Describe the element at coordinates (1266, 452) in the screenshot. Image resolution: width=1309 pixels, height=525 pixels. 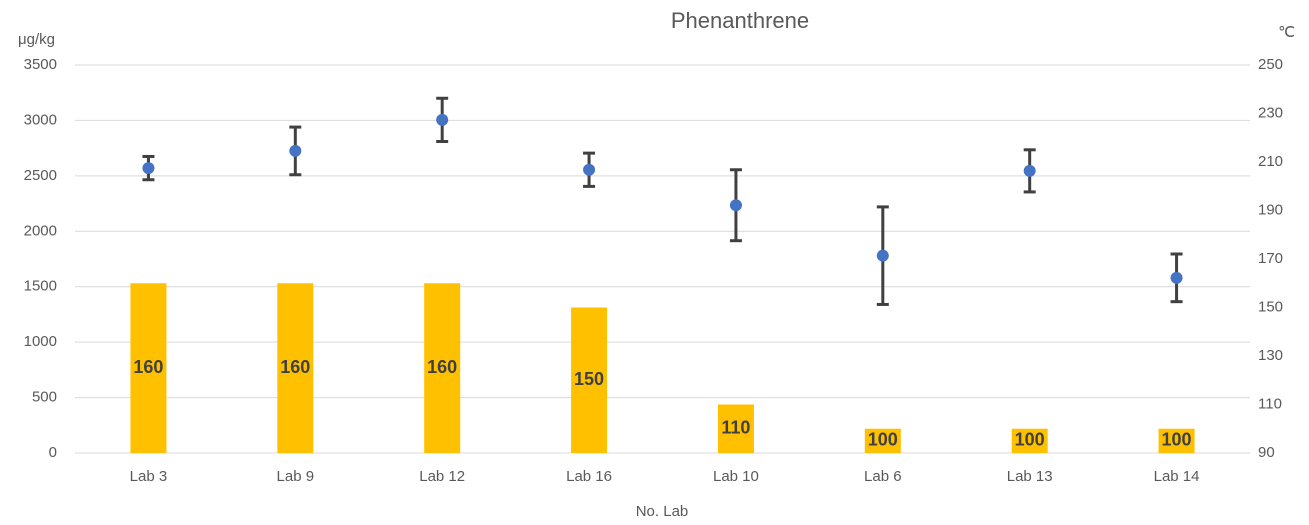
I see `y2-tick-label: 90` at that location.